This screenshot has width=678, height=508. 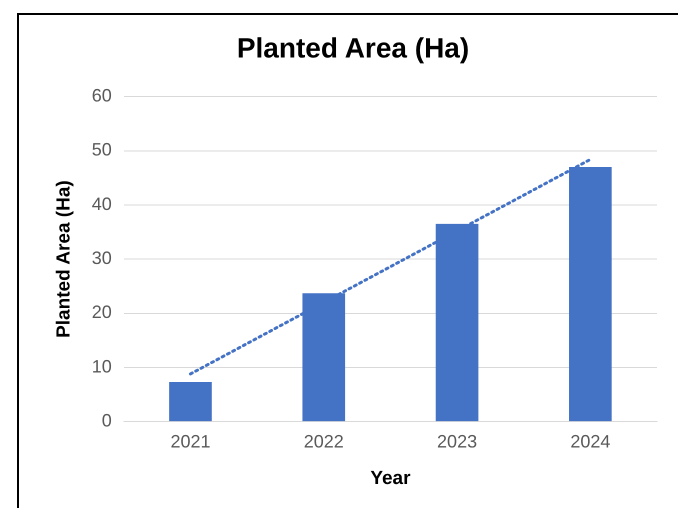 I want to click on y-axis-title: Planted Area (Ha), so click(x=64, y=259).